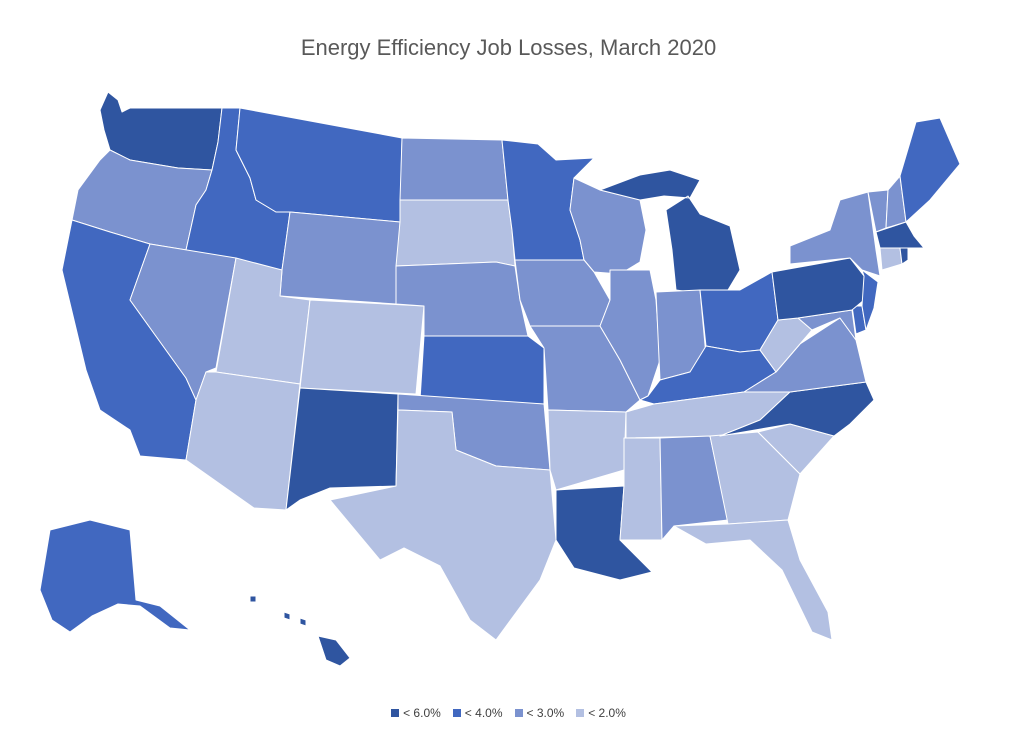  I want to click on state-TX, so click(443, 525).